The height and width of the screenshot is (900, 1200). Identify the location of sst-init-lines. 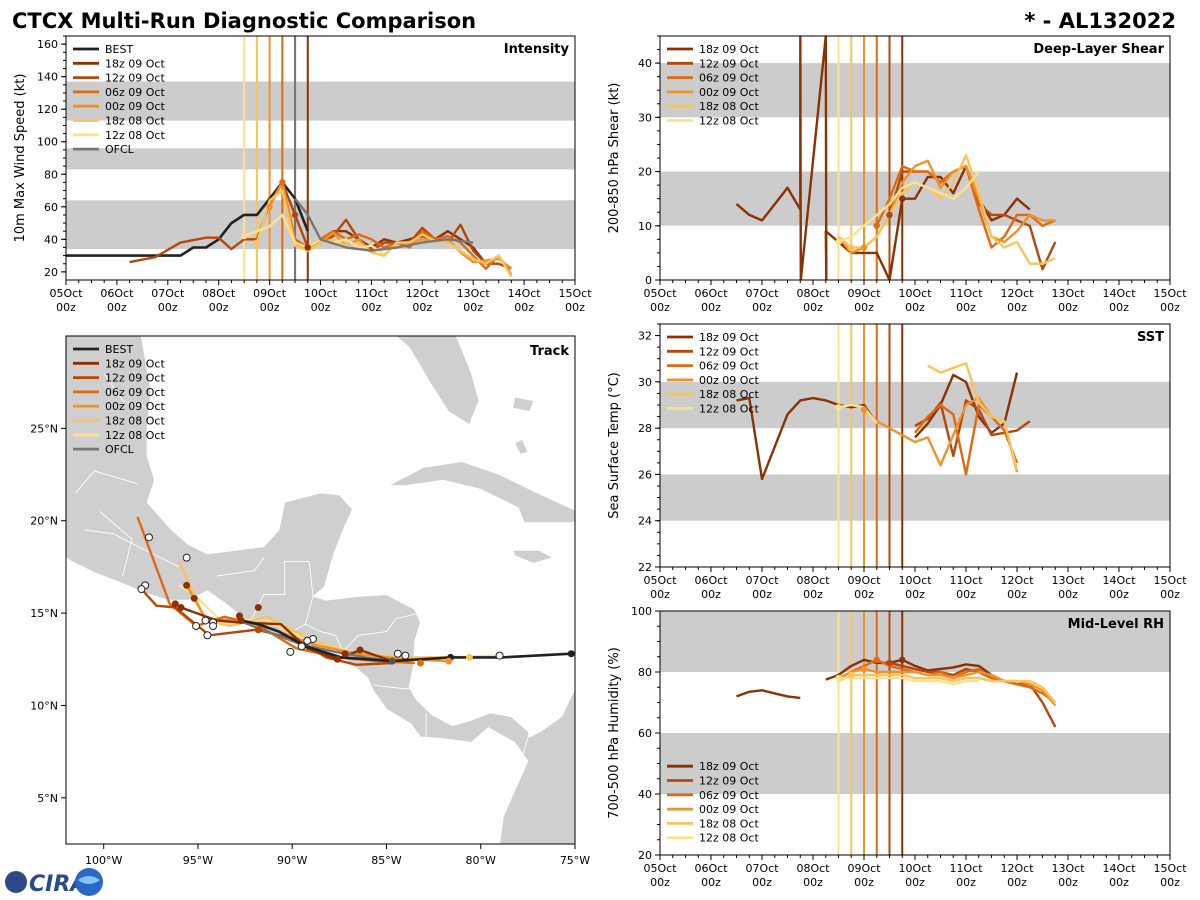
(870, 445).